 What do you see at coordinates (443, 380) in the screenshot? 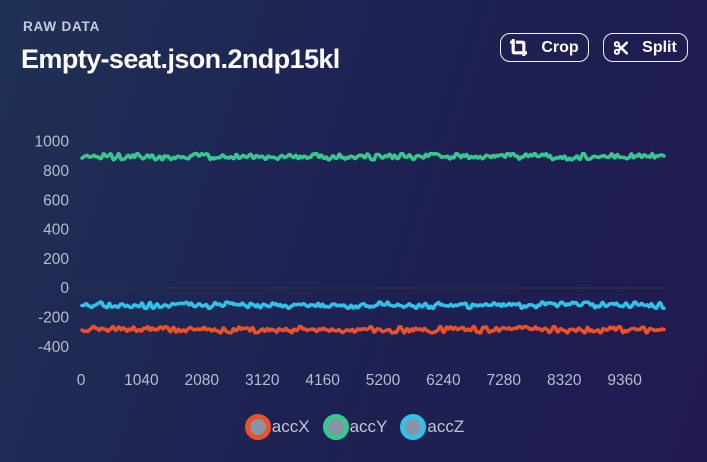
I see `svg-text: 6240` at bounding box center [443, 380].